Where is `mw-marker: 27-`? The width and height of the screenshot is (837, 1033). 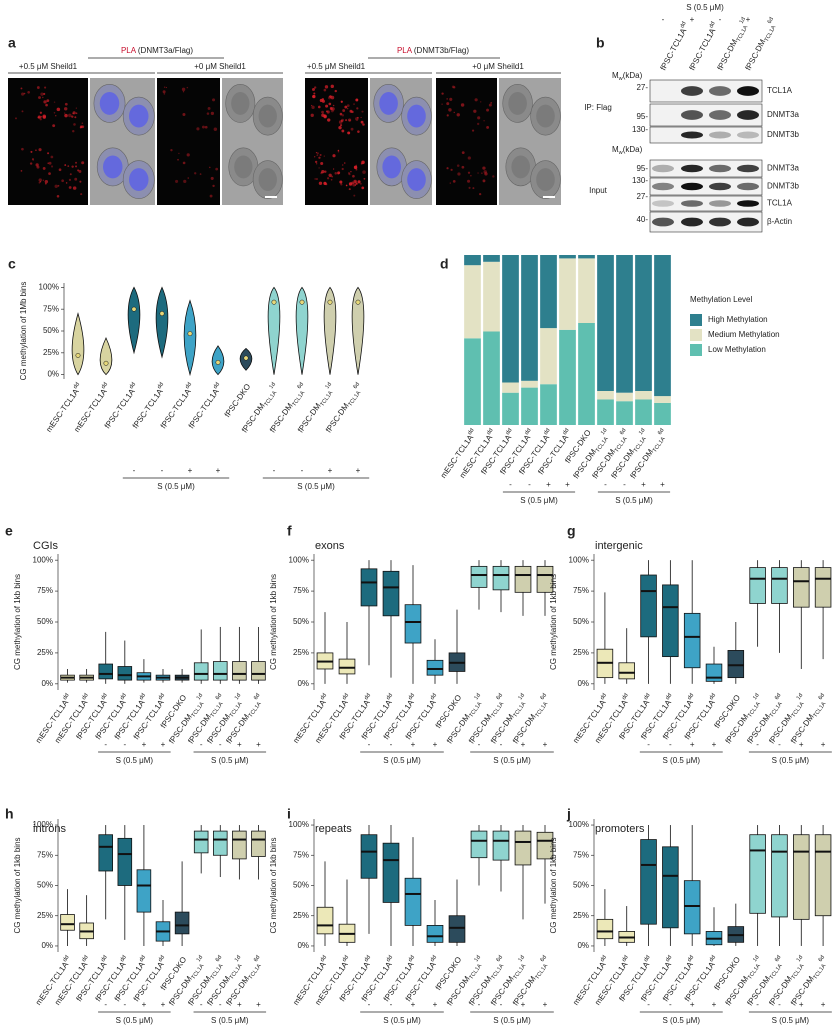 mw-marker: 27- is located at coordinates (642, 87).